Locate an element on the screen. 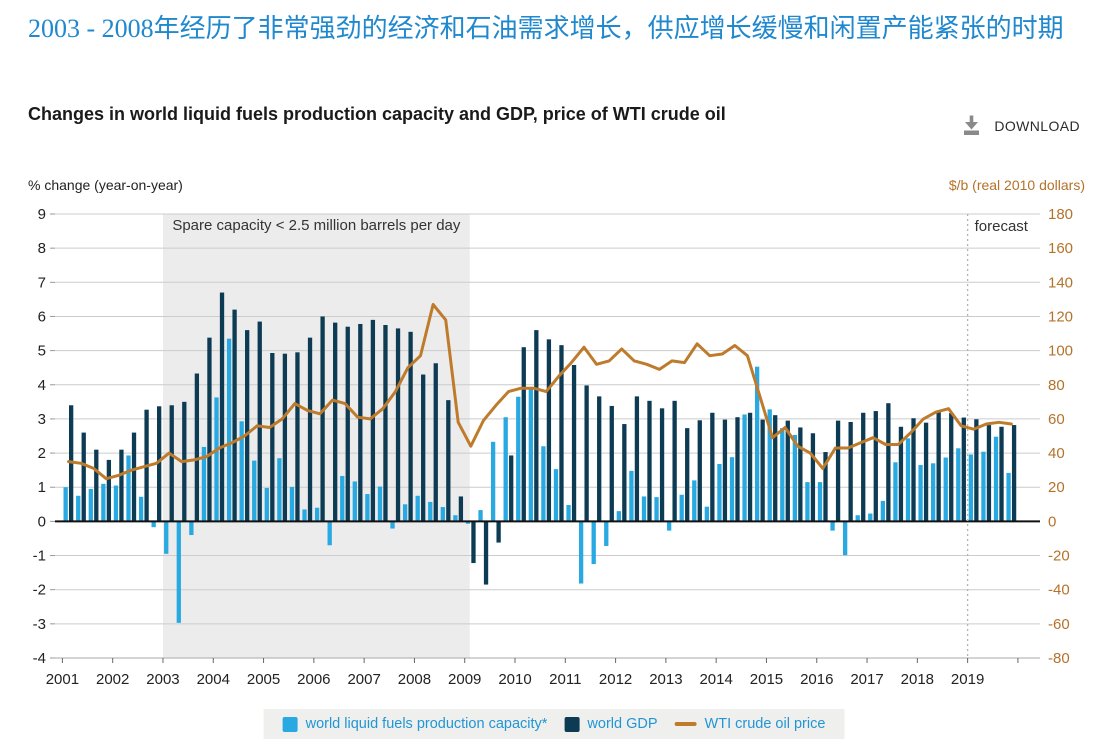 This screenshot has height=749, width=1108. download-icon is located at coordinates (972, 125).